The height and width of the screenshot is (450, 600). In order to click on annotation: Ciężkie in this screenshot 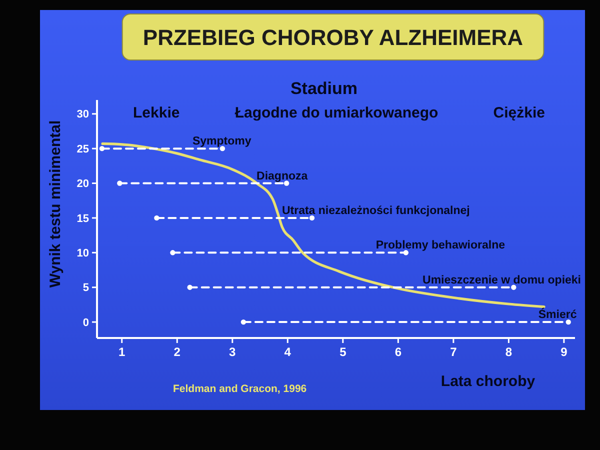, I will do `click(519, 113)`.